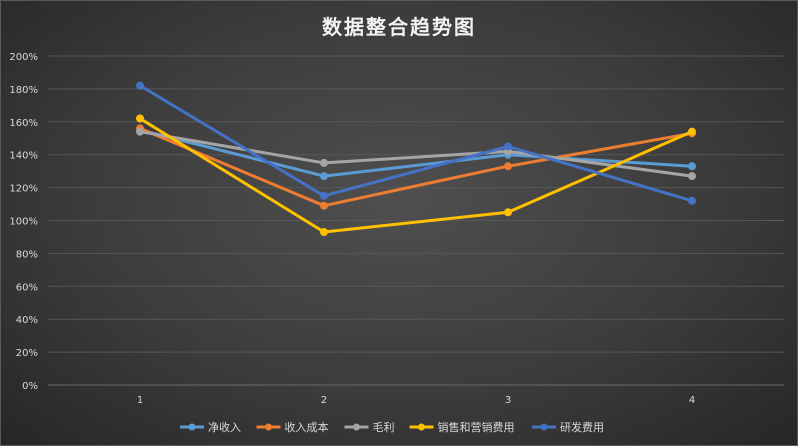 Image resolution: width=798 pixels, height=447 pixels. I want to click on y-tick-label: 0%, so click(30, 386).